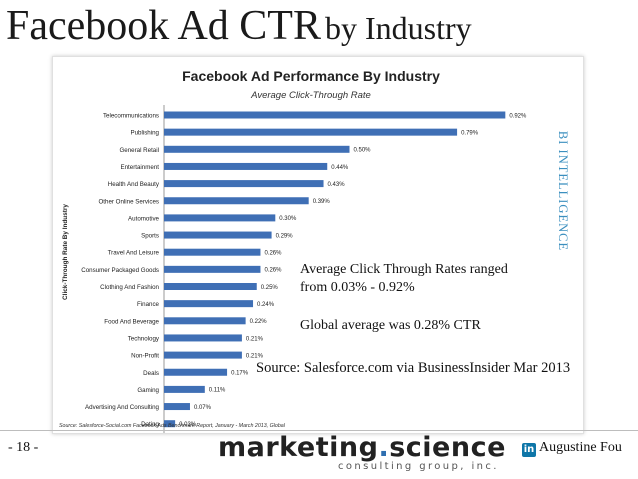  Describe the element at coordinates (139, 167) in the screenshot. I see `category-label: Entertainment` at that location.